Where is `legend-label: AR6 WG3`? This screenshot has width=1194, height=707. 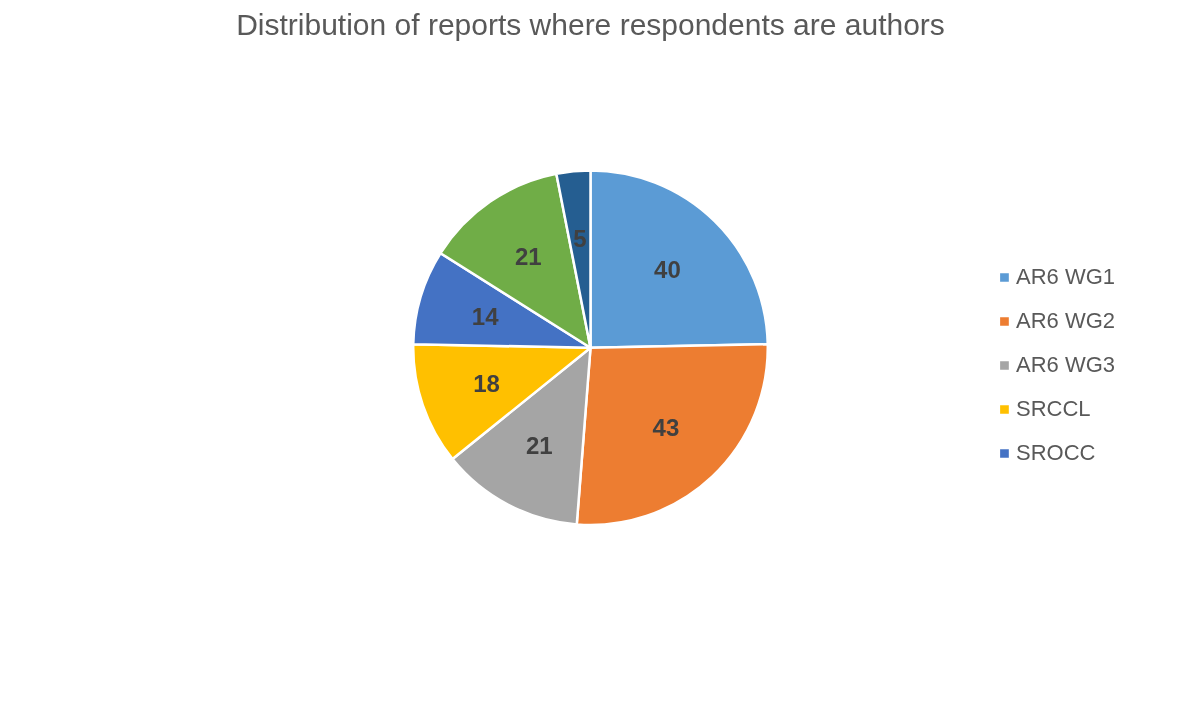
legend-label: AR6 WG3 is located at coordinates (1065, 365).